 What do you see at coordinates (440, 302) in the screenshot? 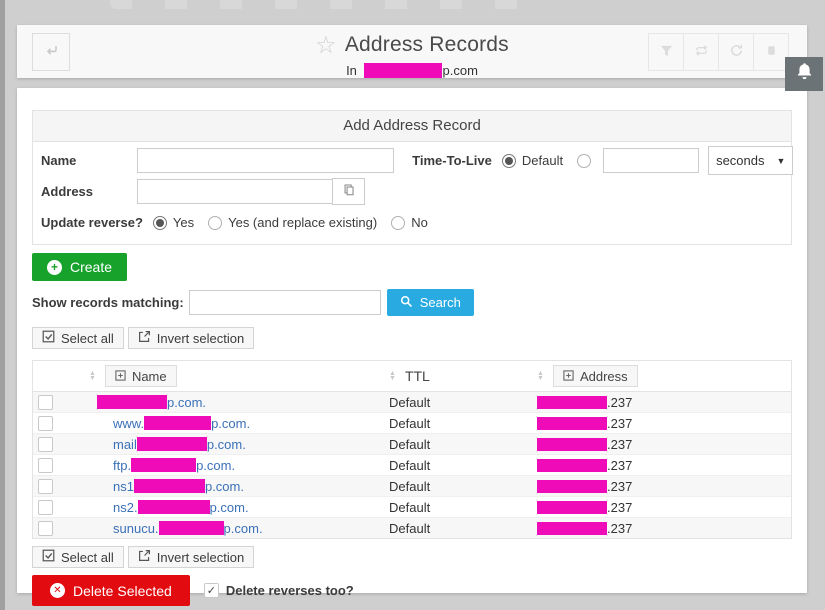
I see `search-button-label: Search` at bounding box center [440, 302].